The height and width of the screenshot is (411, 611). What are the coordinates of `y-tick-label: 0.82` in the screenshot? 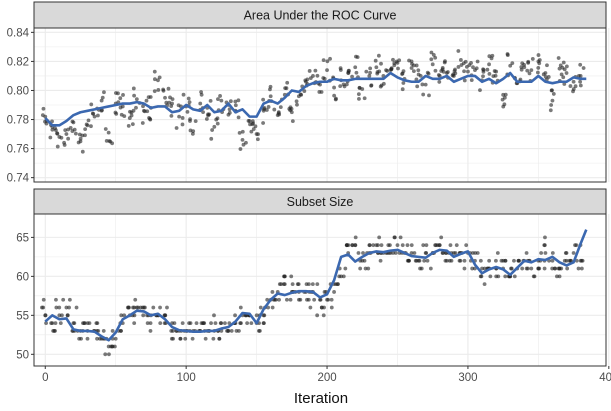 It's located at (18, 62).